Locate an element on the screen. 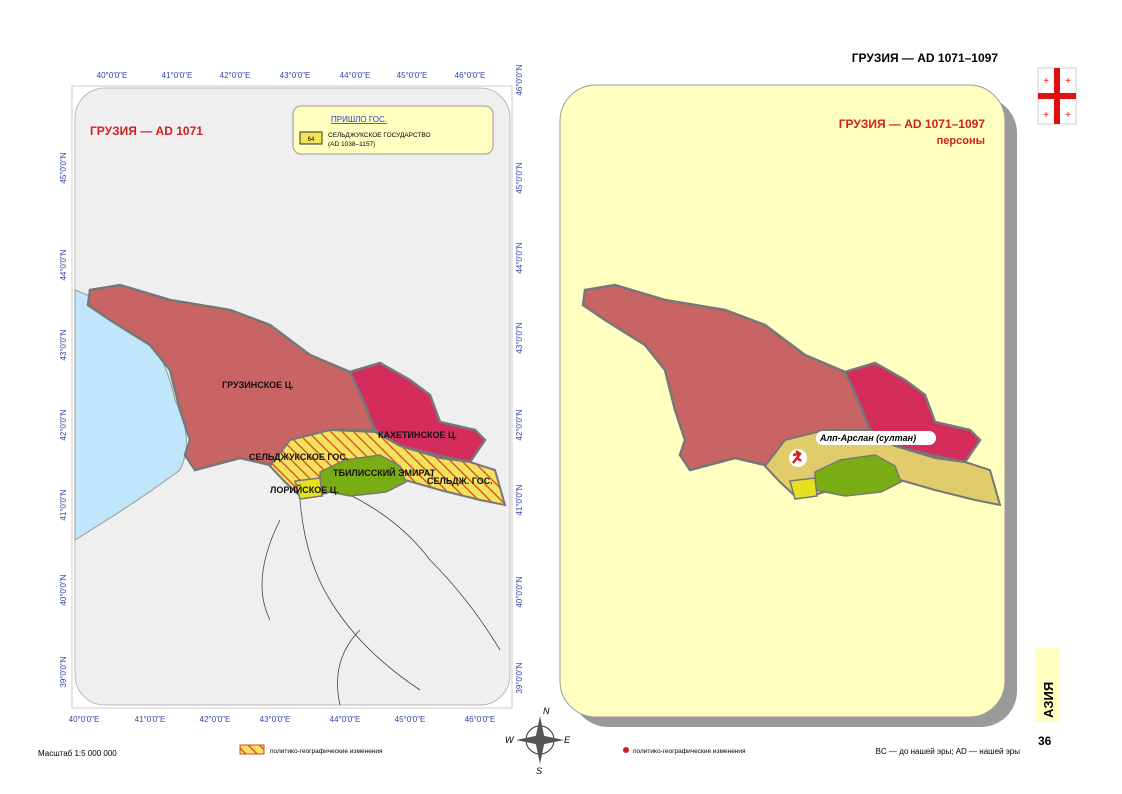 This screenshot has height=794, width=1122. region-label: ЛОРИЙСКОЕ Ц. is located at coordinates (304, 489).